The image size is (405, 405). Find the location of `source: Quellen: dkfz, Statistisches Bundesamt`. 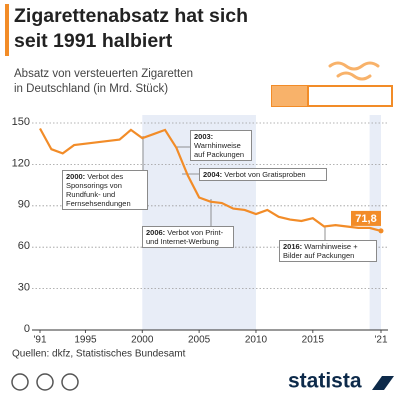

source: Quellen: dkfz, Statistisches Bundesamt is located at coordinates (99, 354).